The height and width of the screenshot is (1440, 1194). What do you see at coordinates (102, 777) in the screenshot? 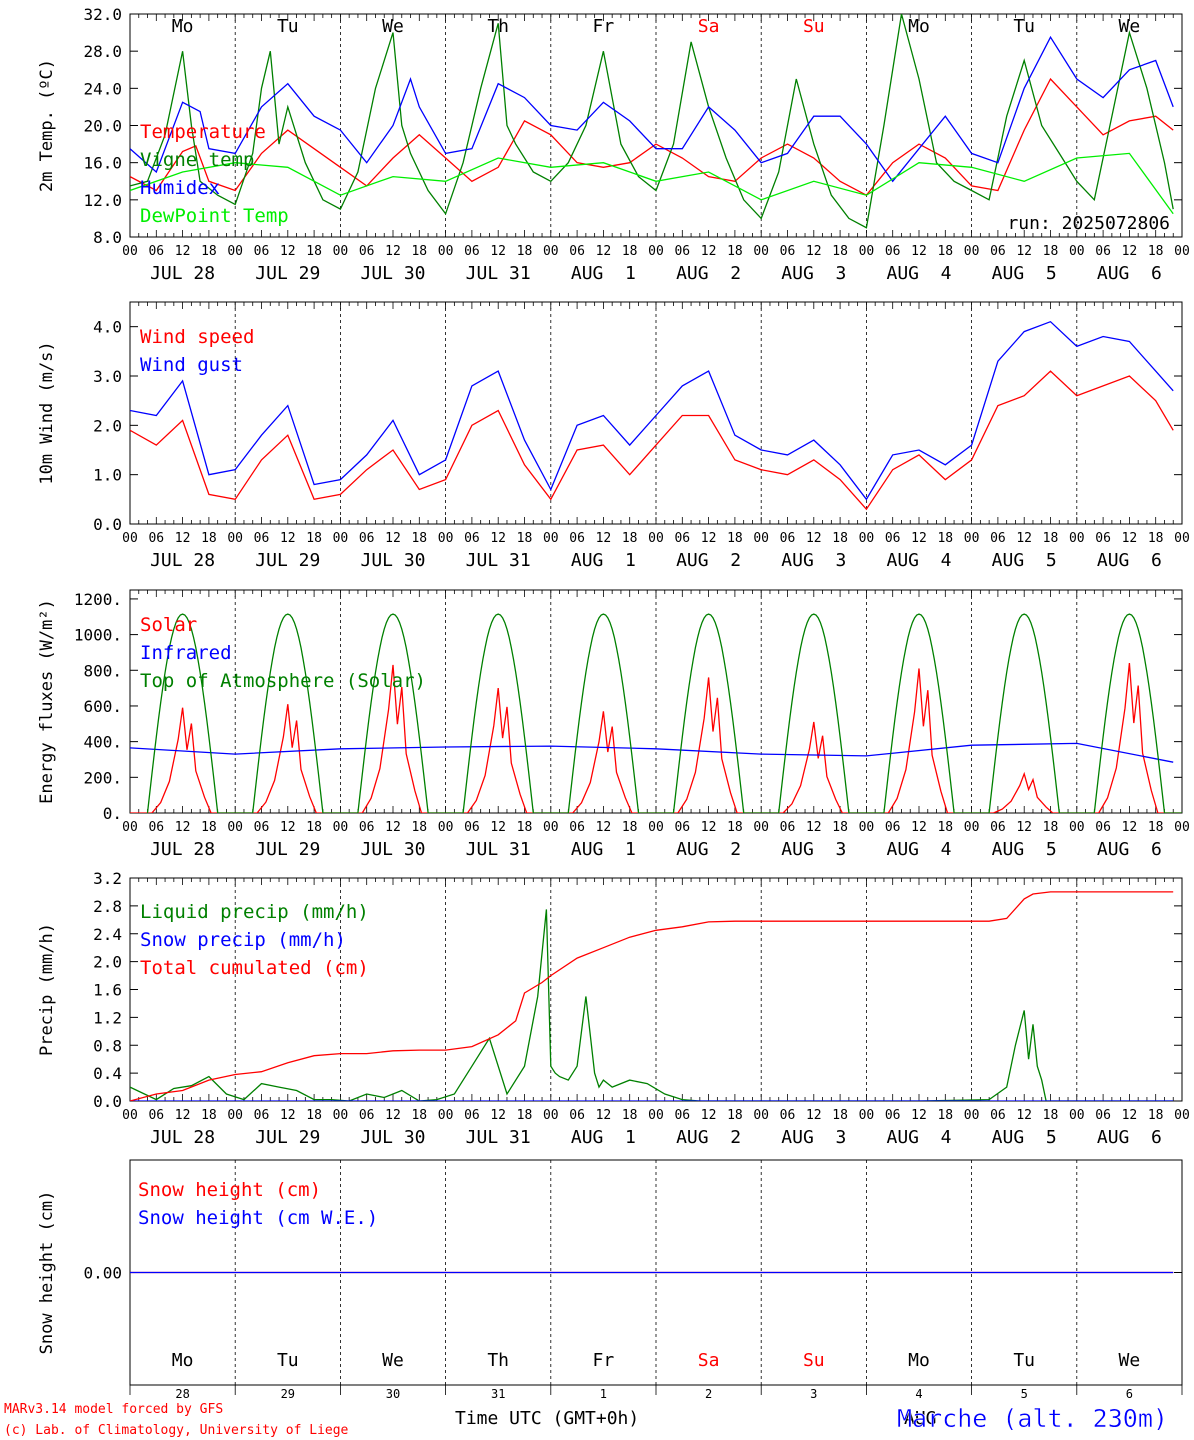
I see `y-tick-label: 200.` at bounding box center [102, 777].